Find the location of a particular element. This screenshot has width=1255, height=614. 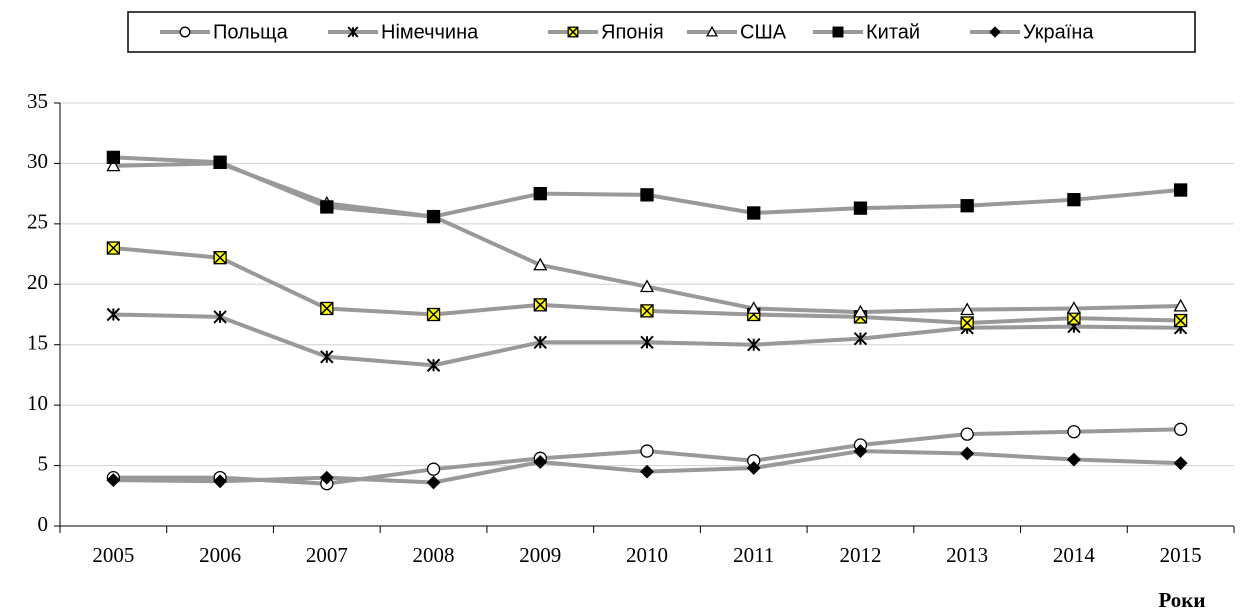

legend-item: Китай is located at coordinates (866, 32).